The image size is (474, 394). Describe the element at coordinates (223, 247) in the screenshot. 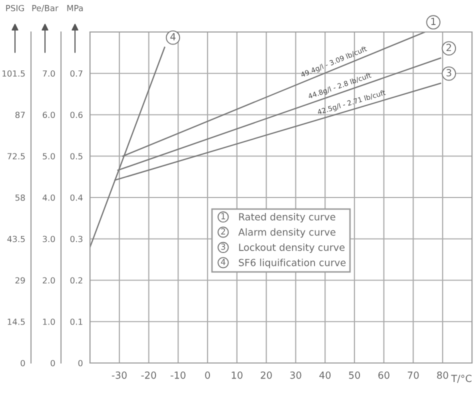

I see `text: 3` at that location.